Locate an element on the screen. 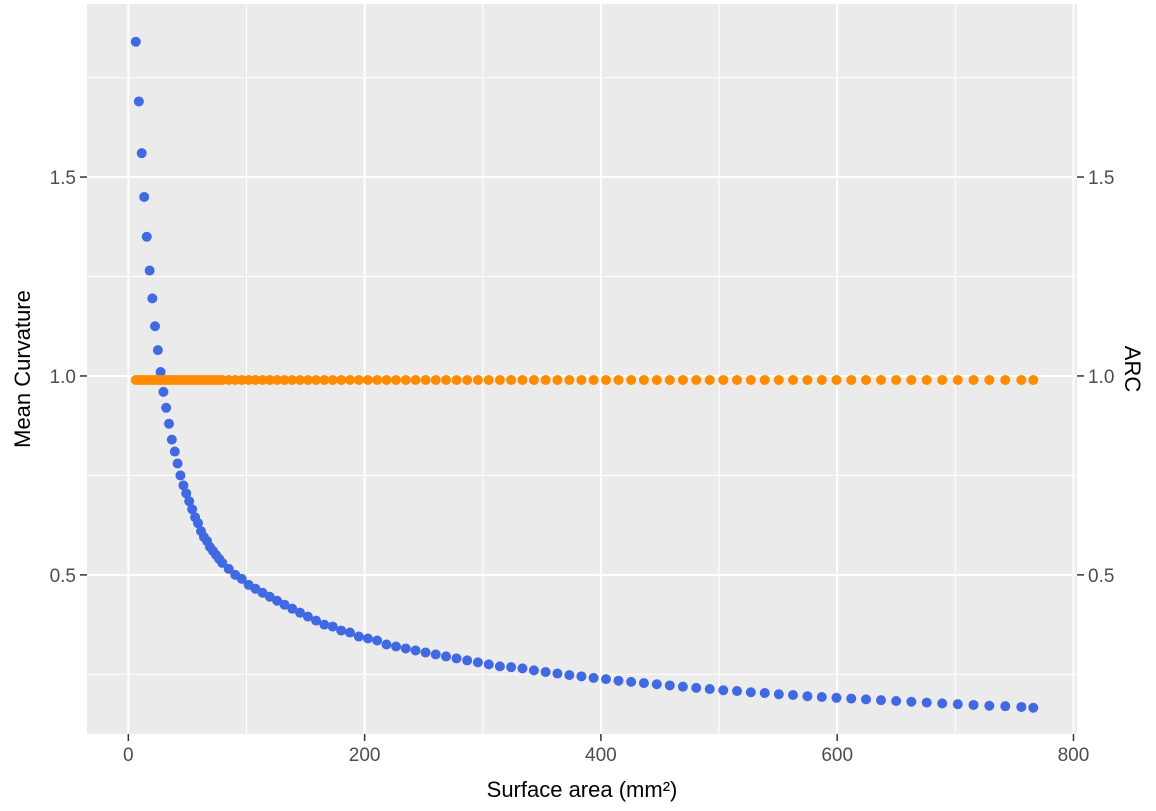 This screenshot has width=1156, height=811. arc-series is located at coordinates (584, 379).